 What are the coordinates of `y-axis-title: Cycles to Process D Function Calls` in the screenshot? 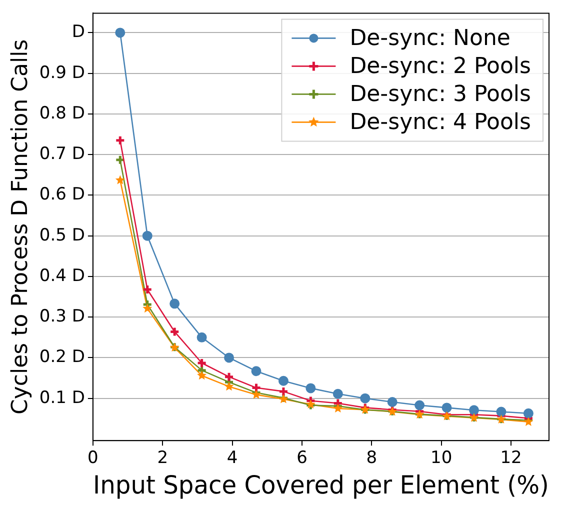 It's located at (20, 226).